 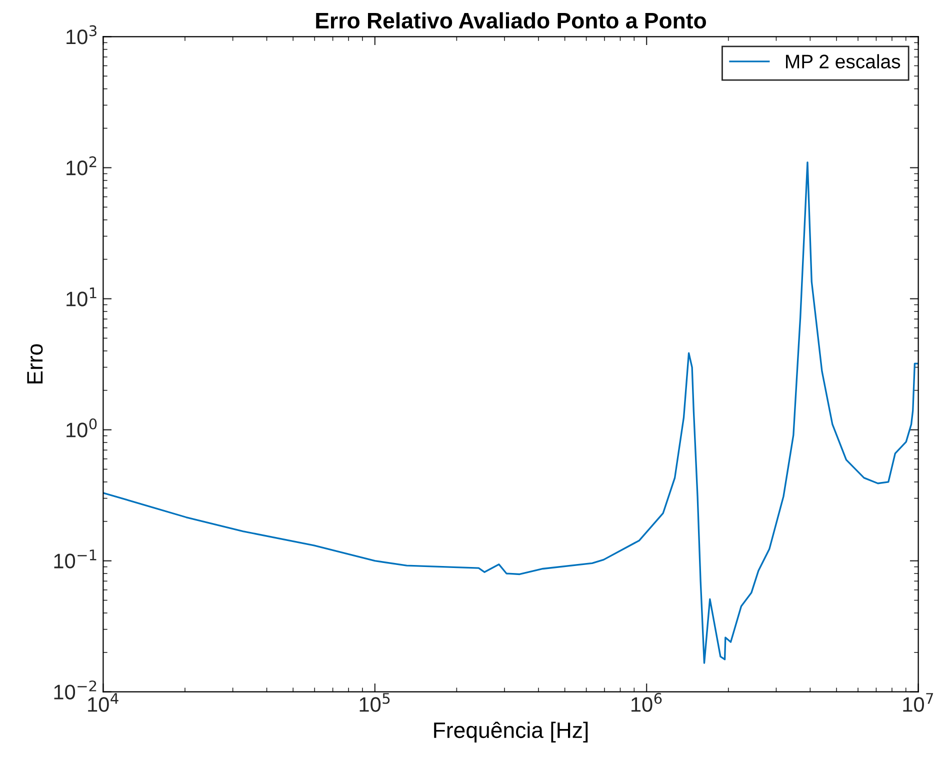 I want to click on x-tick-label: 10$^{7}$, so click(x=918, y=702).